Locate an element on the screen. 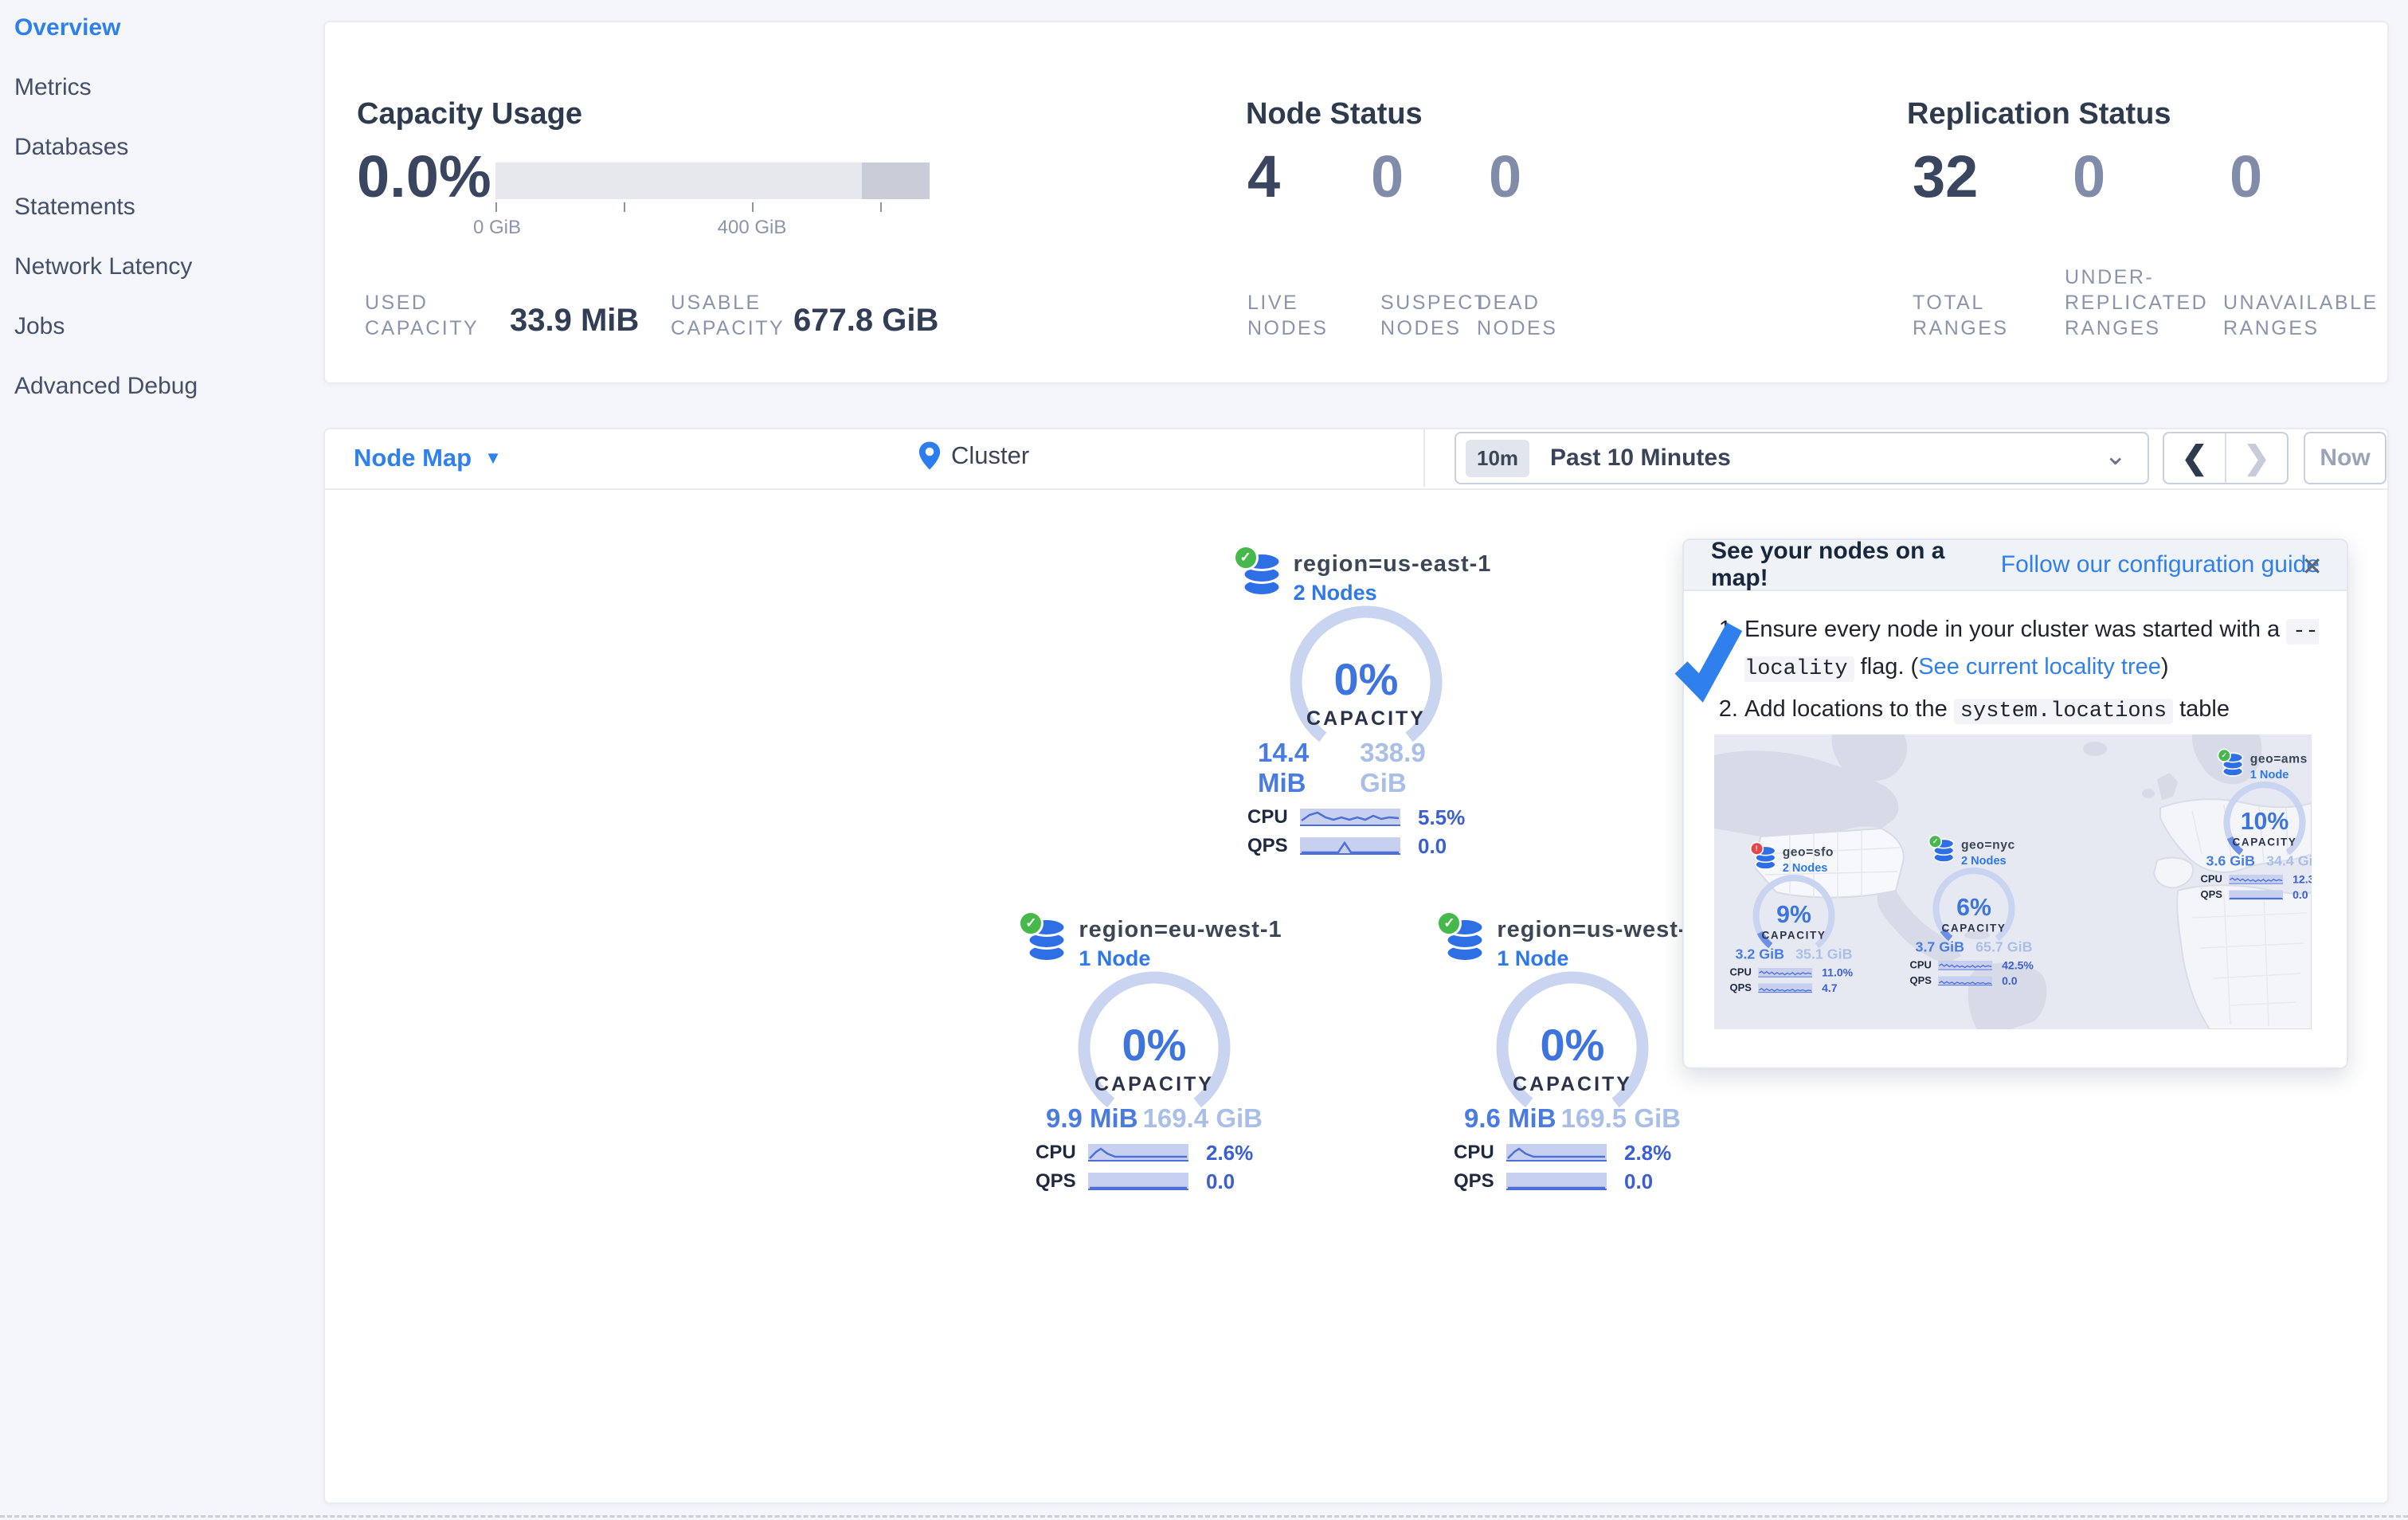 Image resolution: width=2408 pixels, height=1520 pixels. cpu-metric-row: CPU 5.5% is located at coordinates (1367, 817).